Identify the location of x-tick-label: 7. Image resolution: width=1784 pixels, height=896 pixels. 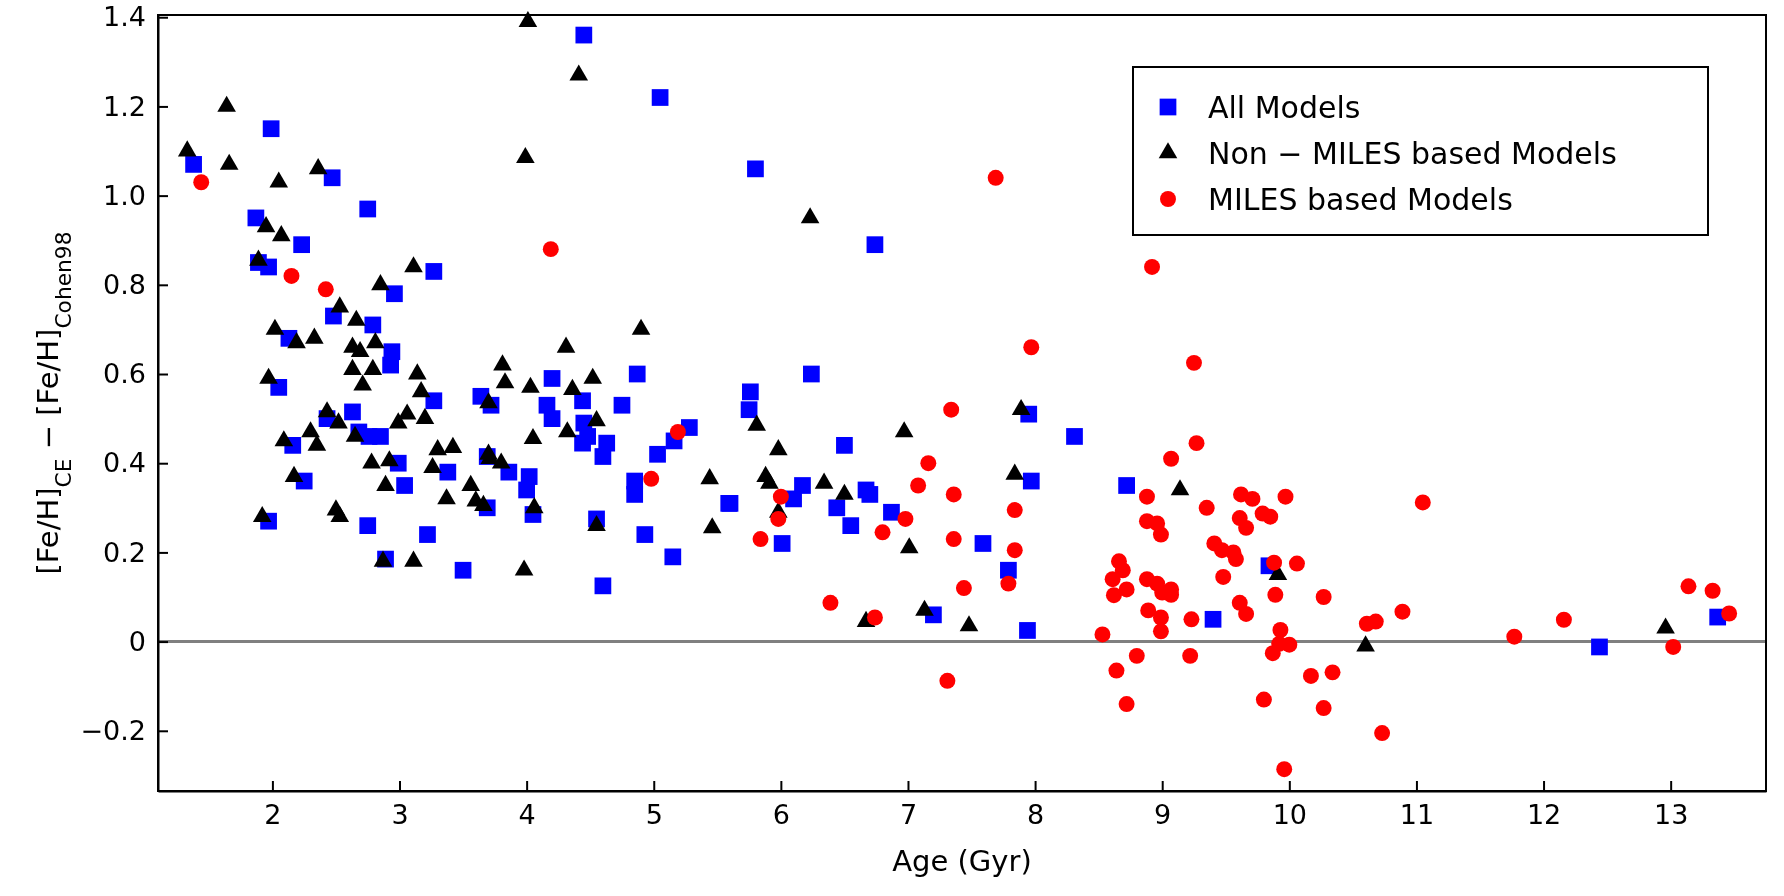
(908, 815).